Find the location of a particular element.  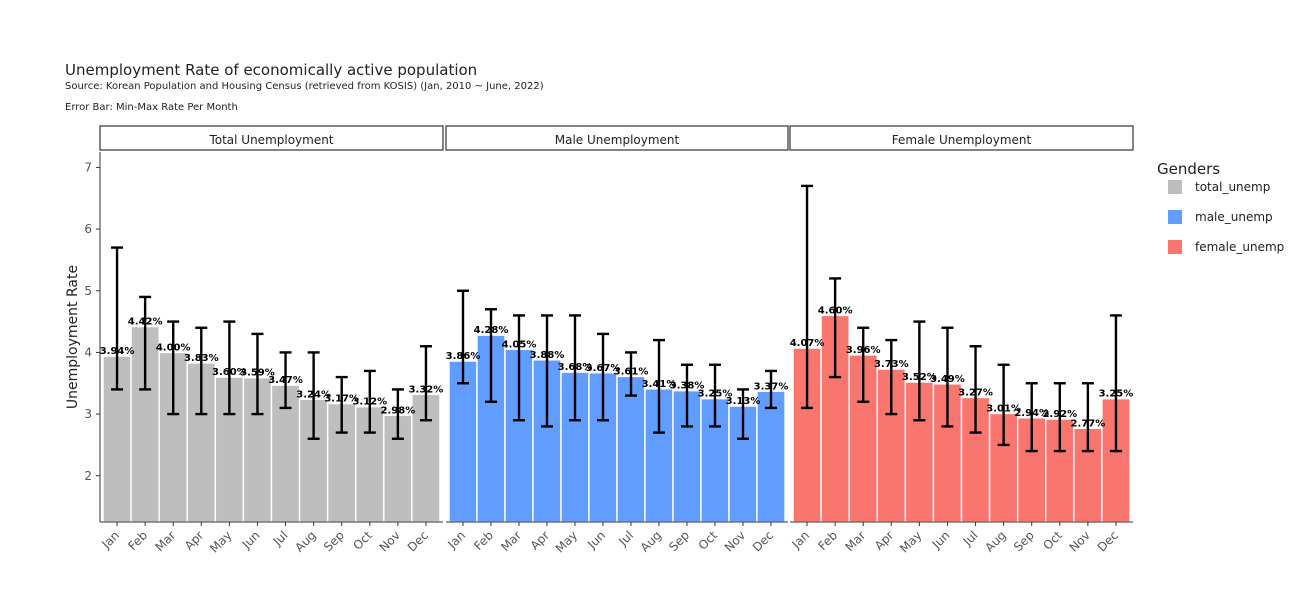

data-label: 3.41% is located at coordinates (659, 384).